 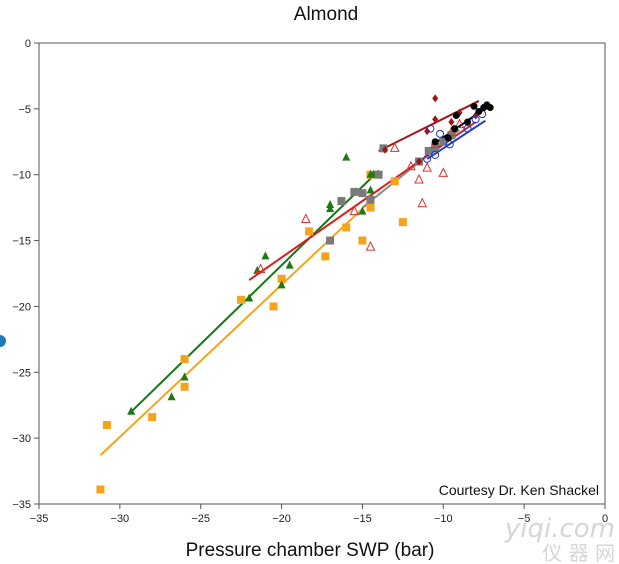 What do you see at coordinates (443, 519) in the screenshot?
I see `x-tick-label: −10` at bounding box center [443, 519].